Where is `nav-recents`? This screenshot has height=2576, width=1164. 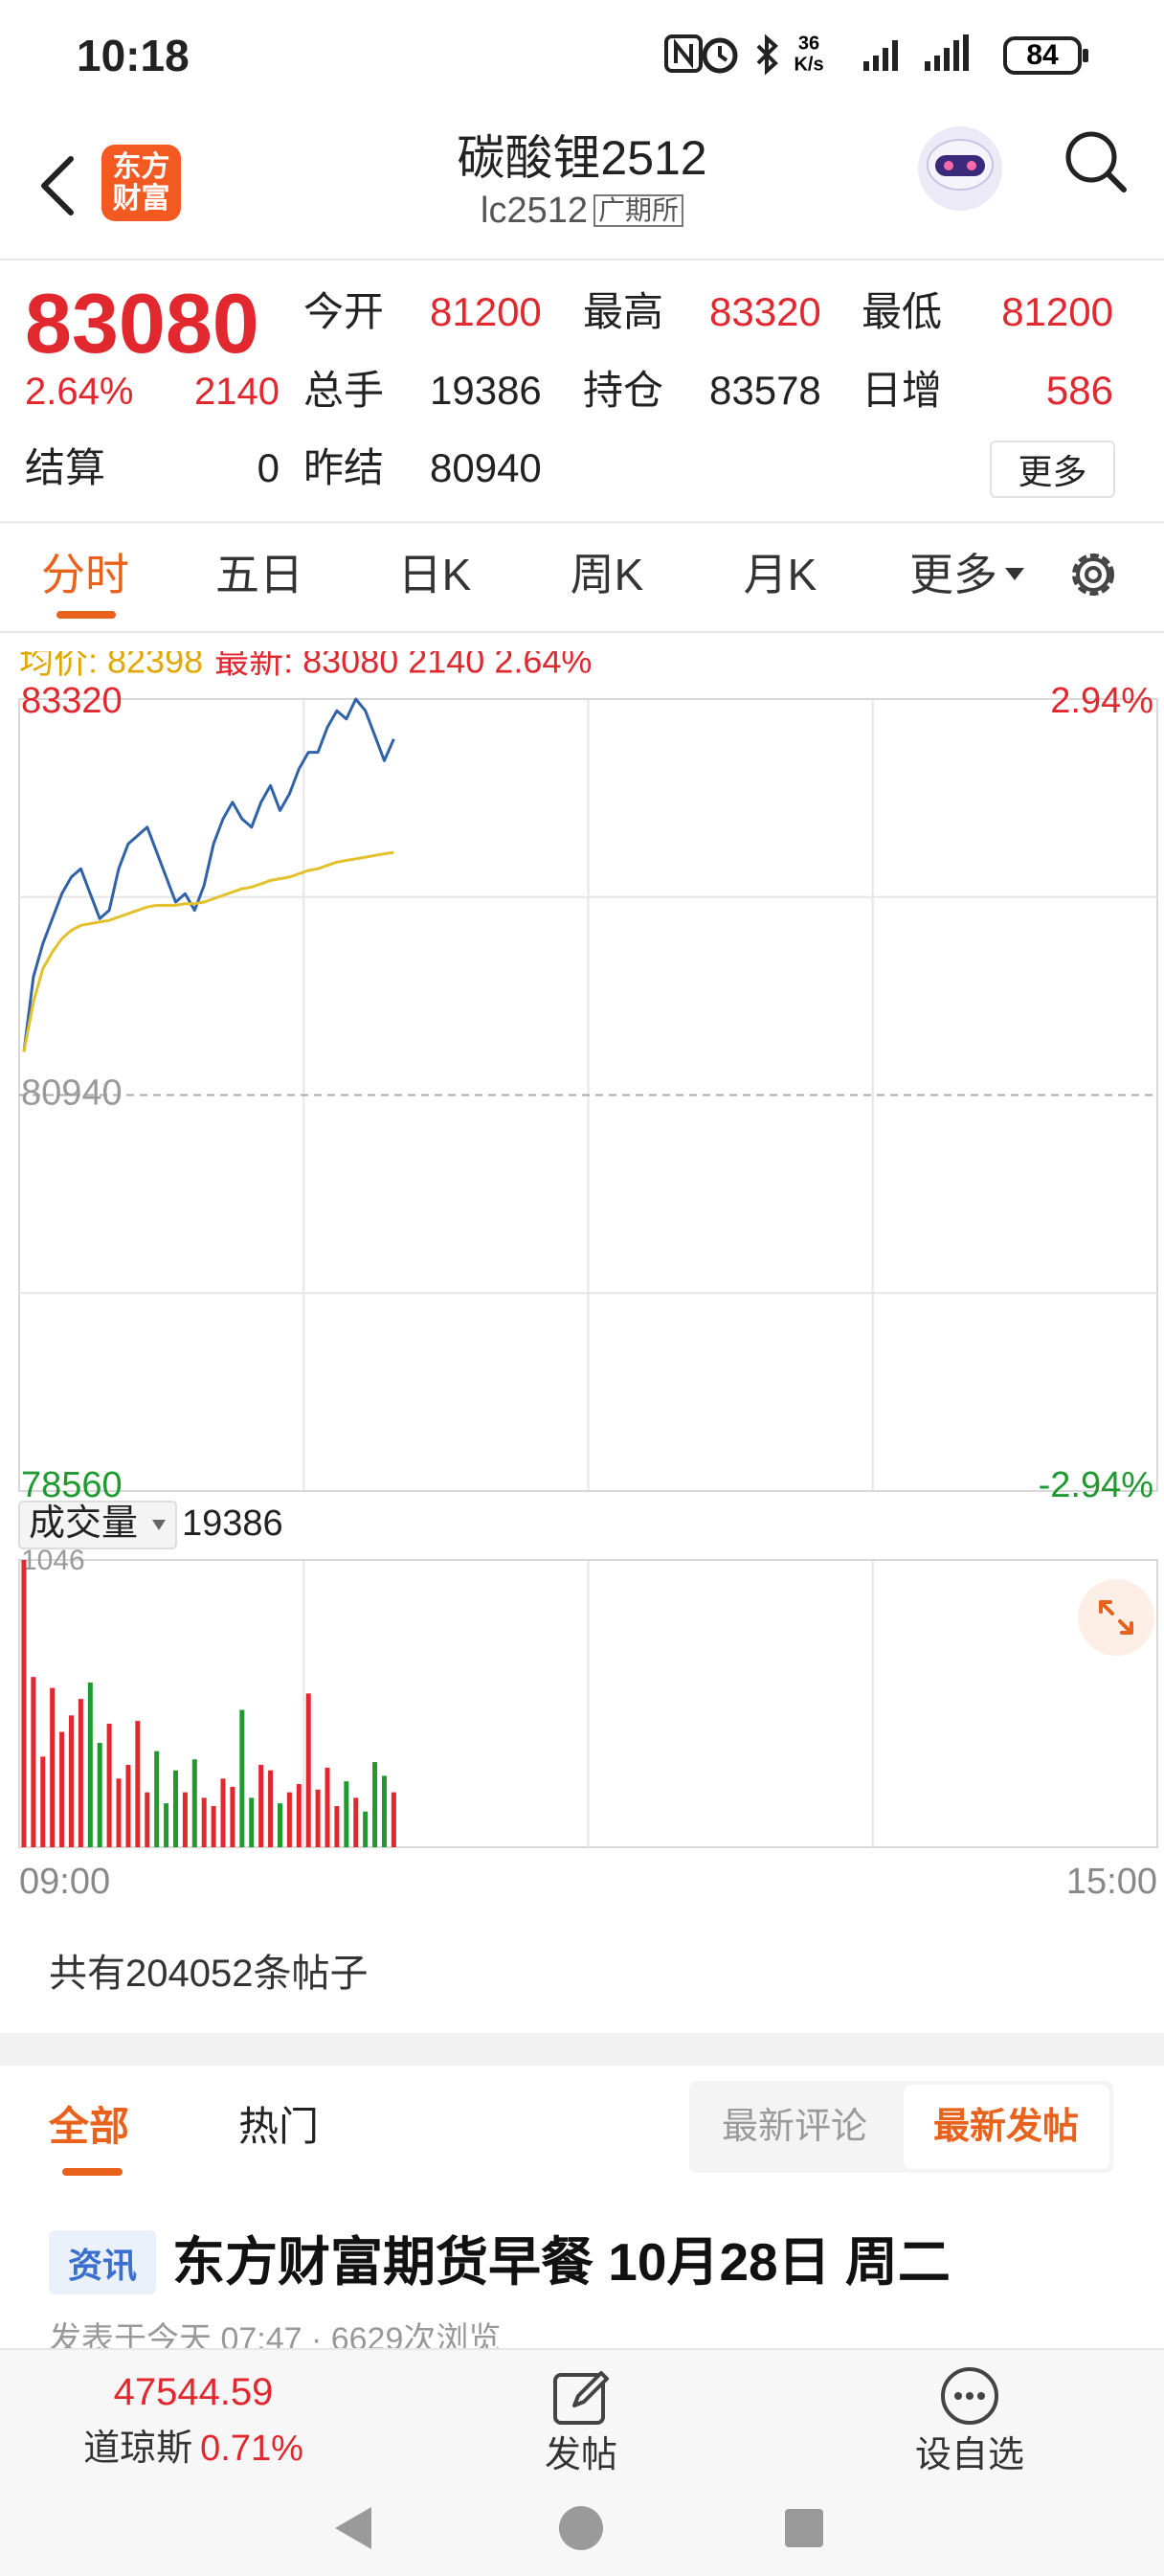
nav-recents is located at coordinates (804, 2528).